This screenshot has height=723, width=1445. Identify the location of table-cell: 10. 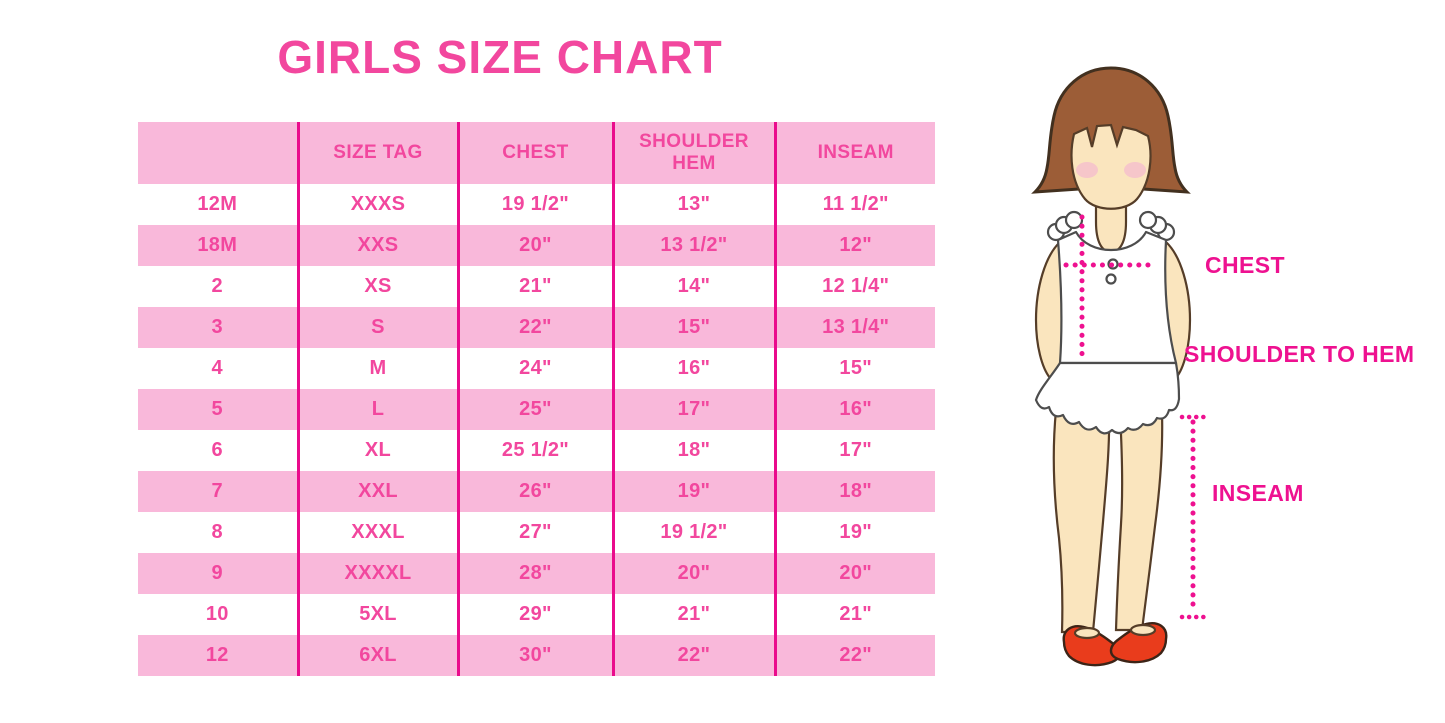
(217, 614).